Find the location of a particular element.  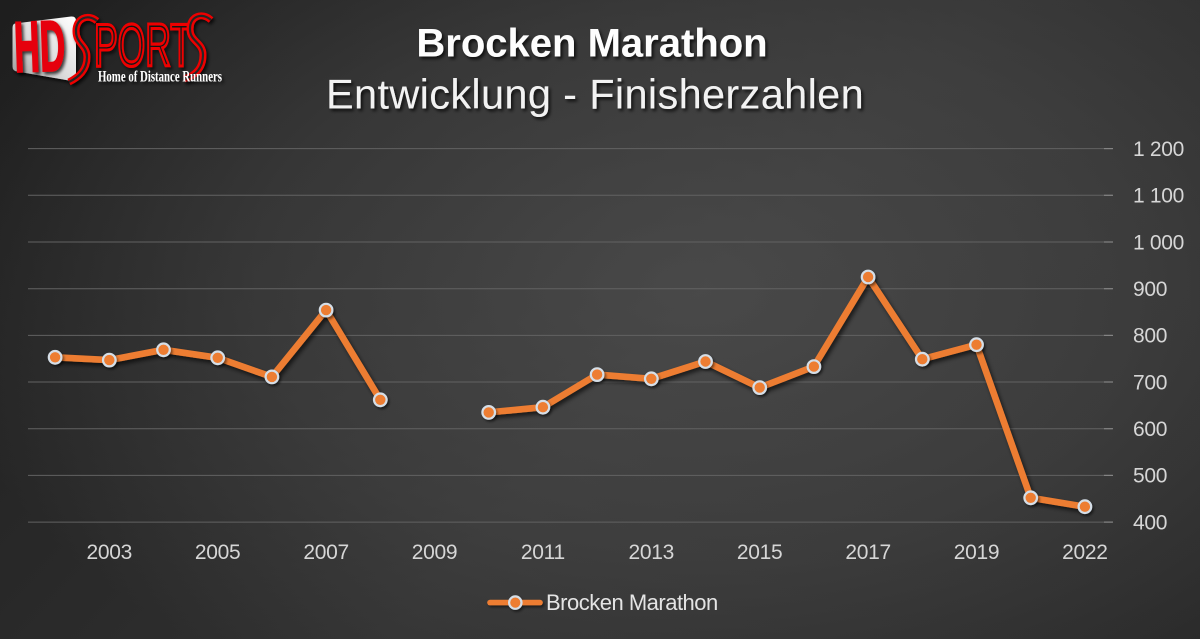

svg-text: Entwicklung - Finisherzahlen is located at coordinates (595, 94).